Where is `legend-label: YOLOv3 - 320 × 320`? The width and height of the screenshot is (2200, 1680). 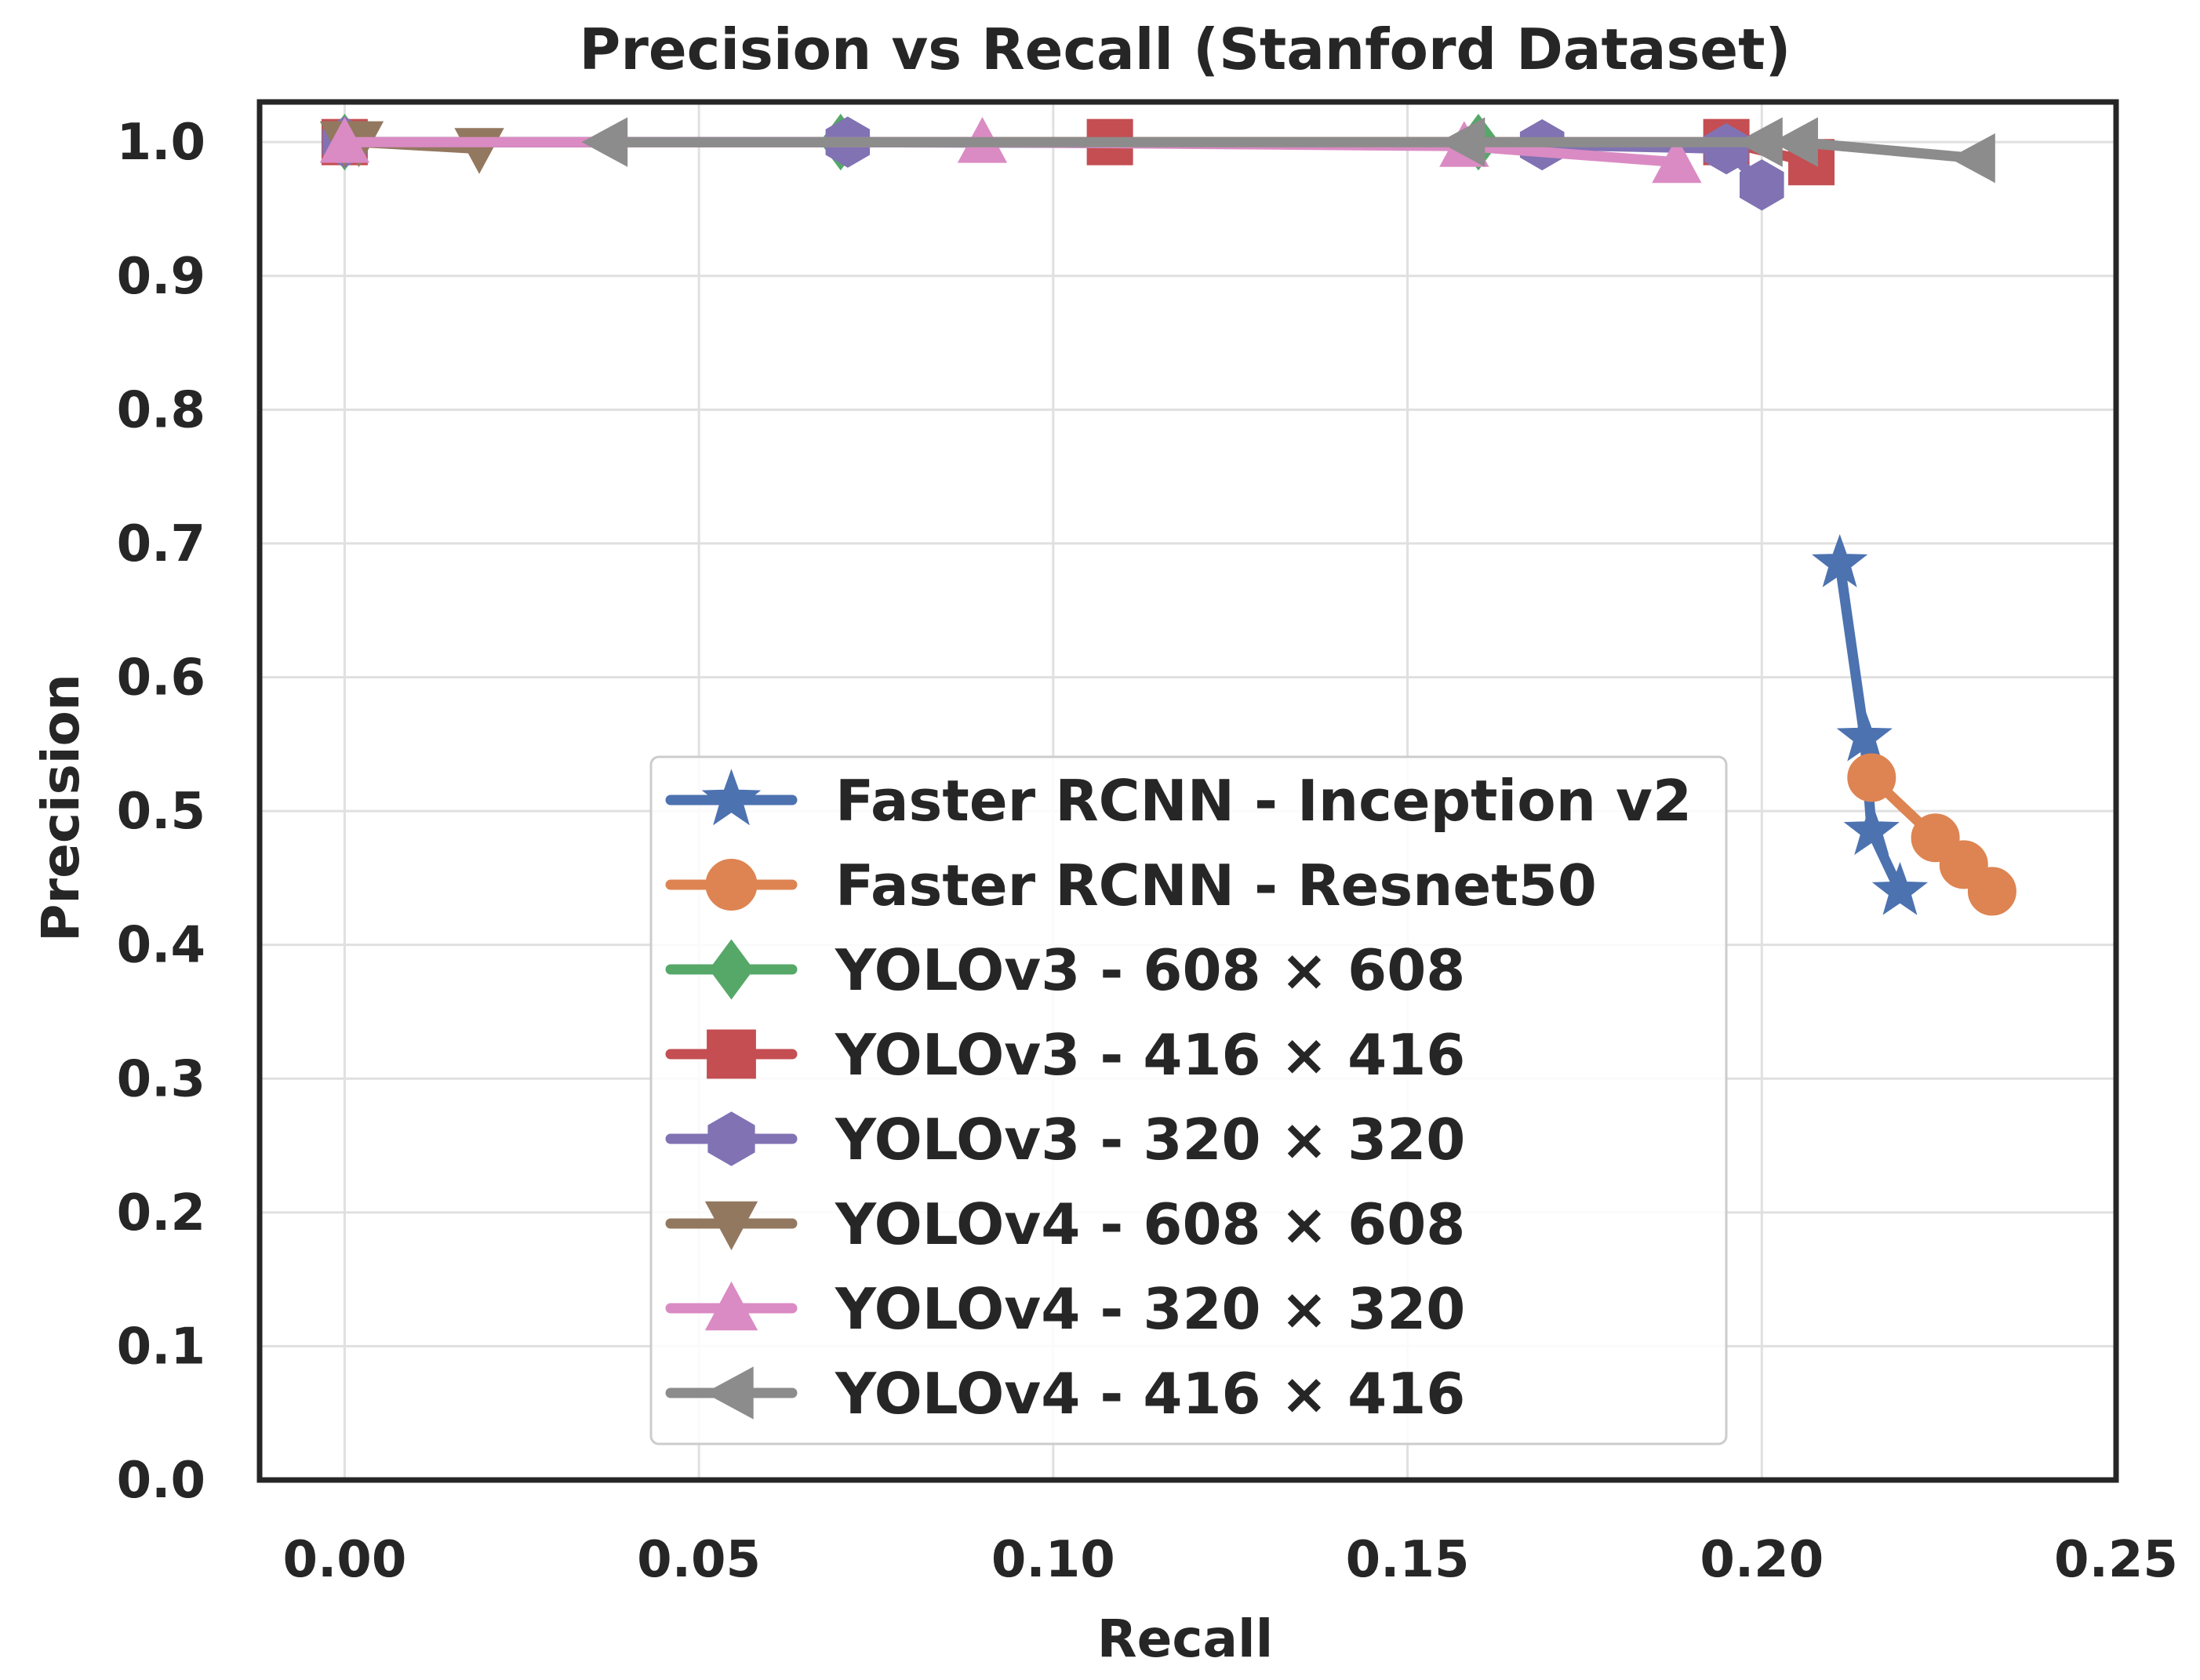
legend-label: YOLOv3 - 320 × 320 is located at coordinates (1150, 1140).